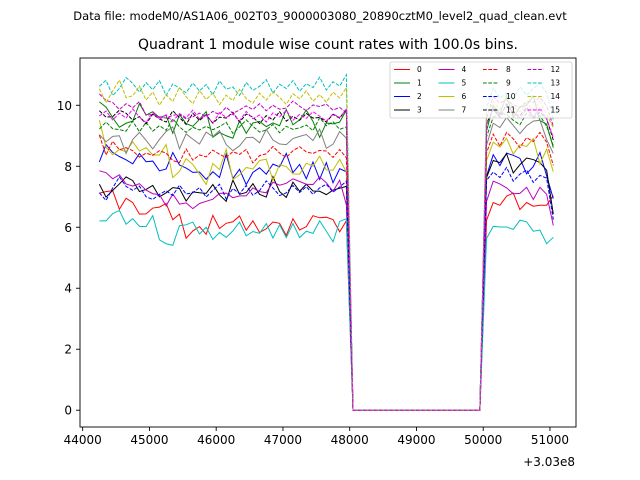 This screenshot has height=480, width=640. Describe the element at coordinates (464, 110) in the screenshot. I see `legend-label-7: 7` at that location.